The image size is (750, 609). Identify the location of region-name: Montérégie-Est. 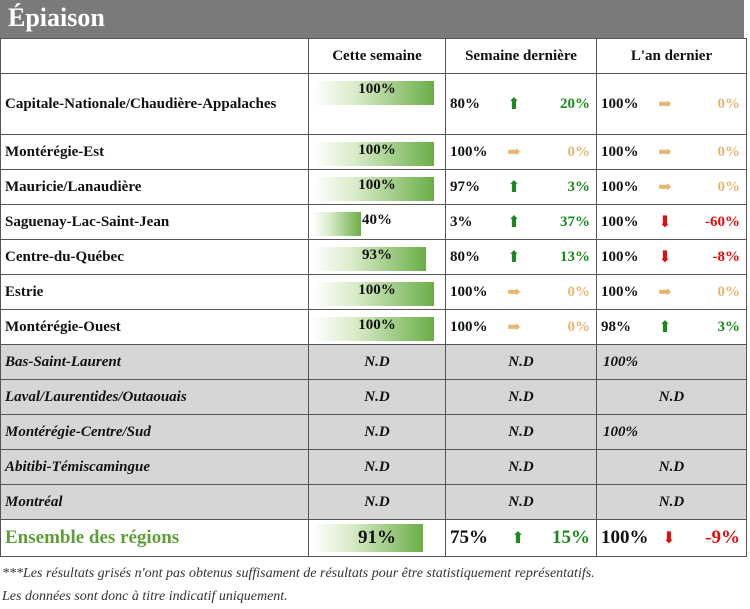
(154, 152).